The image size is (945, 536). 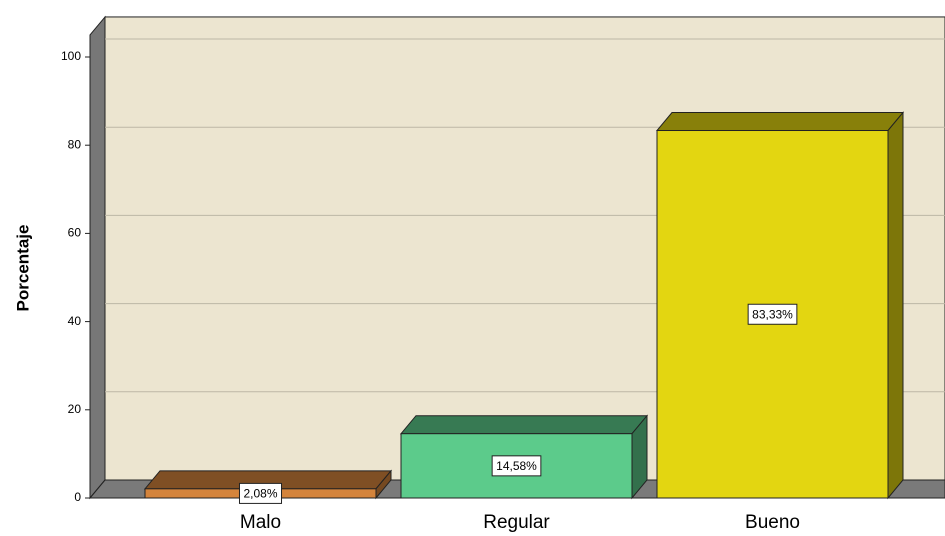 I want to click on y-axis-label: Porcentaje, so click(x=22, y=268).